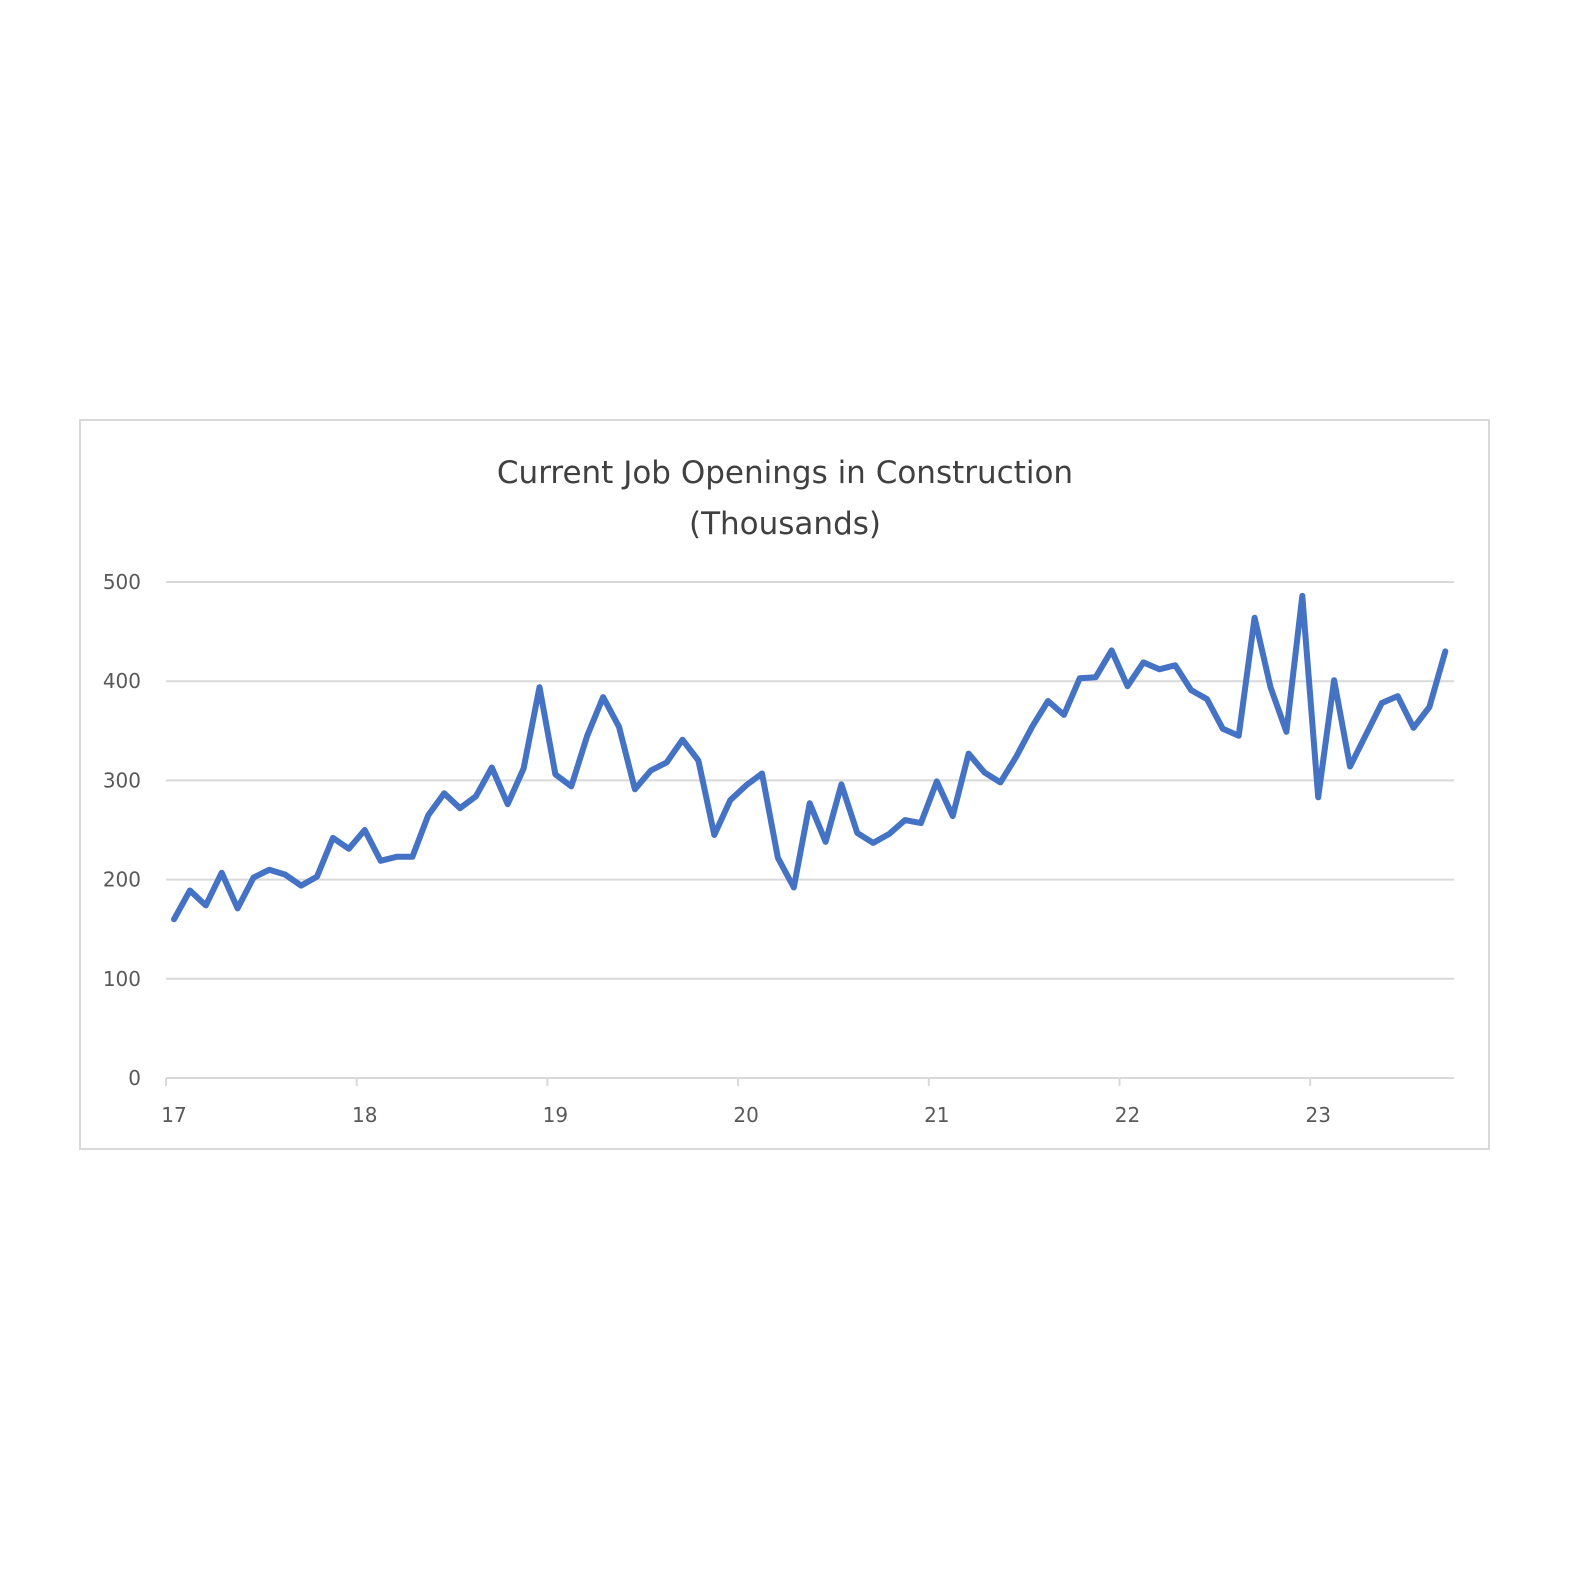  I want to click on y-tick-label: 400, so click(122, 681).